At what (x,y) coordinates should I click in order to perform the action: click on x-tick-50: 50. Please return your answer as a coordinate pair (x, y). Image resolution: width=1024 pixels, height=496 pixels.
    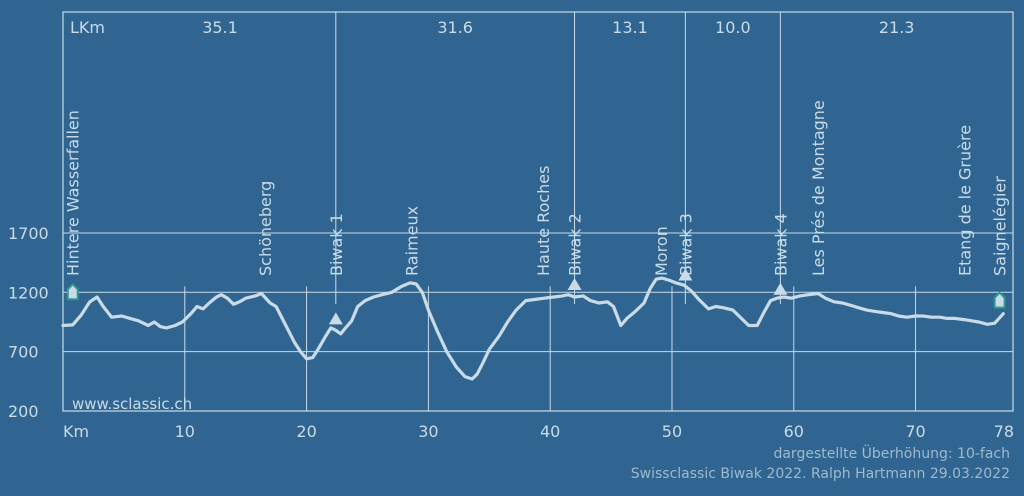
    Looking at the image, I should click on (672, 431).